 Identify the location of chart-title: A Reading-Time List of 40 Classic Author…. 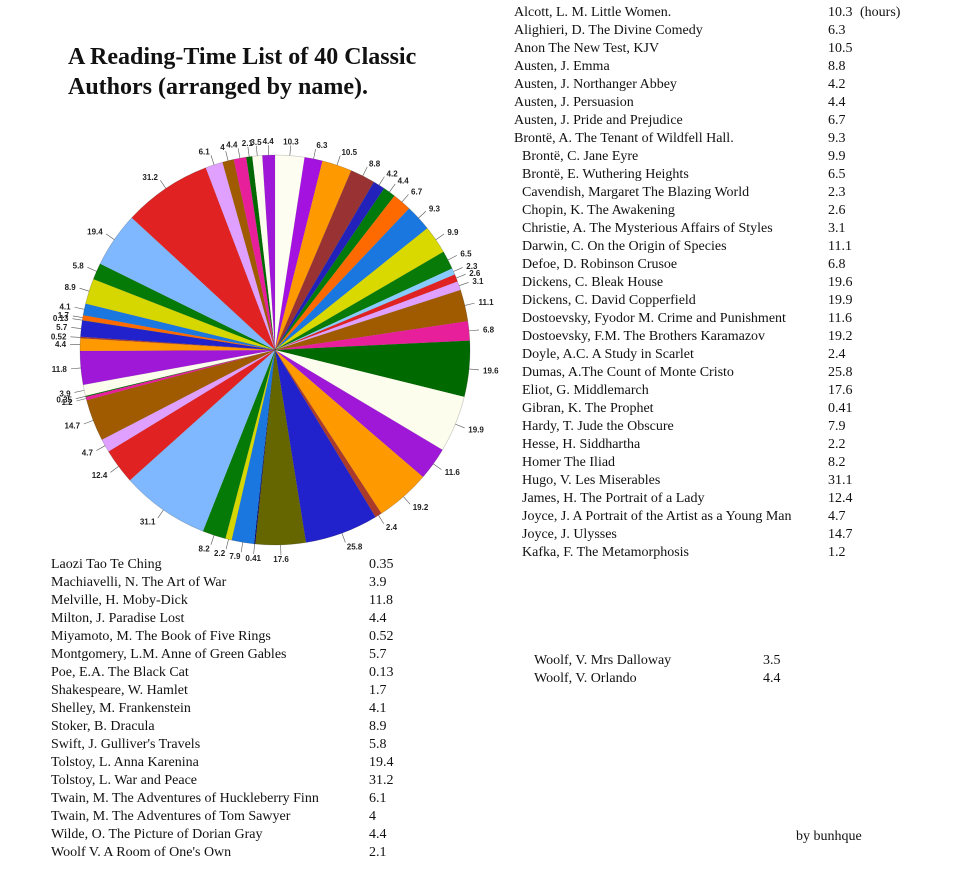
(242, 72).